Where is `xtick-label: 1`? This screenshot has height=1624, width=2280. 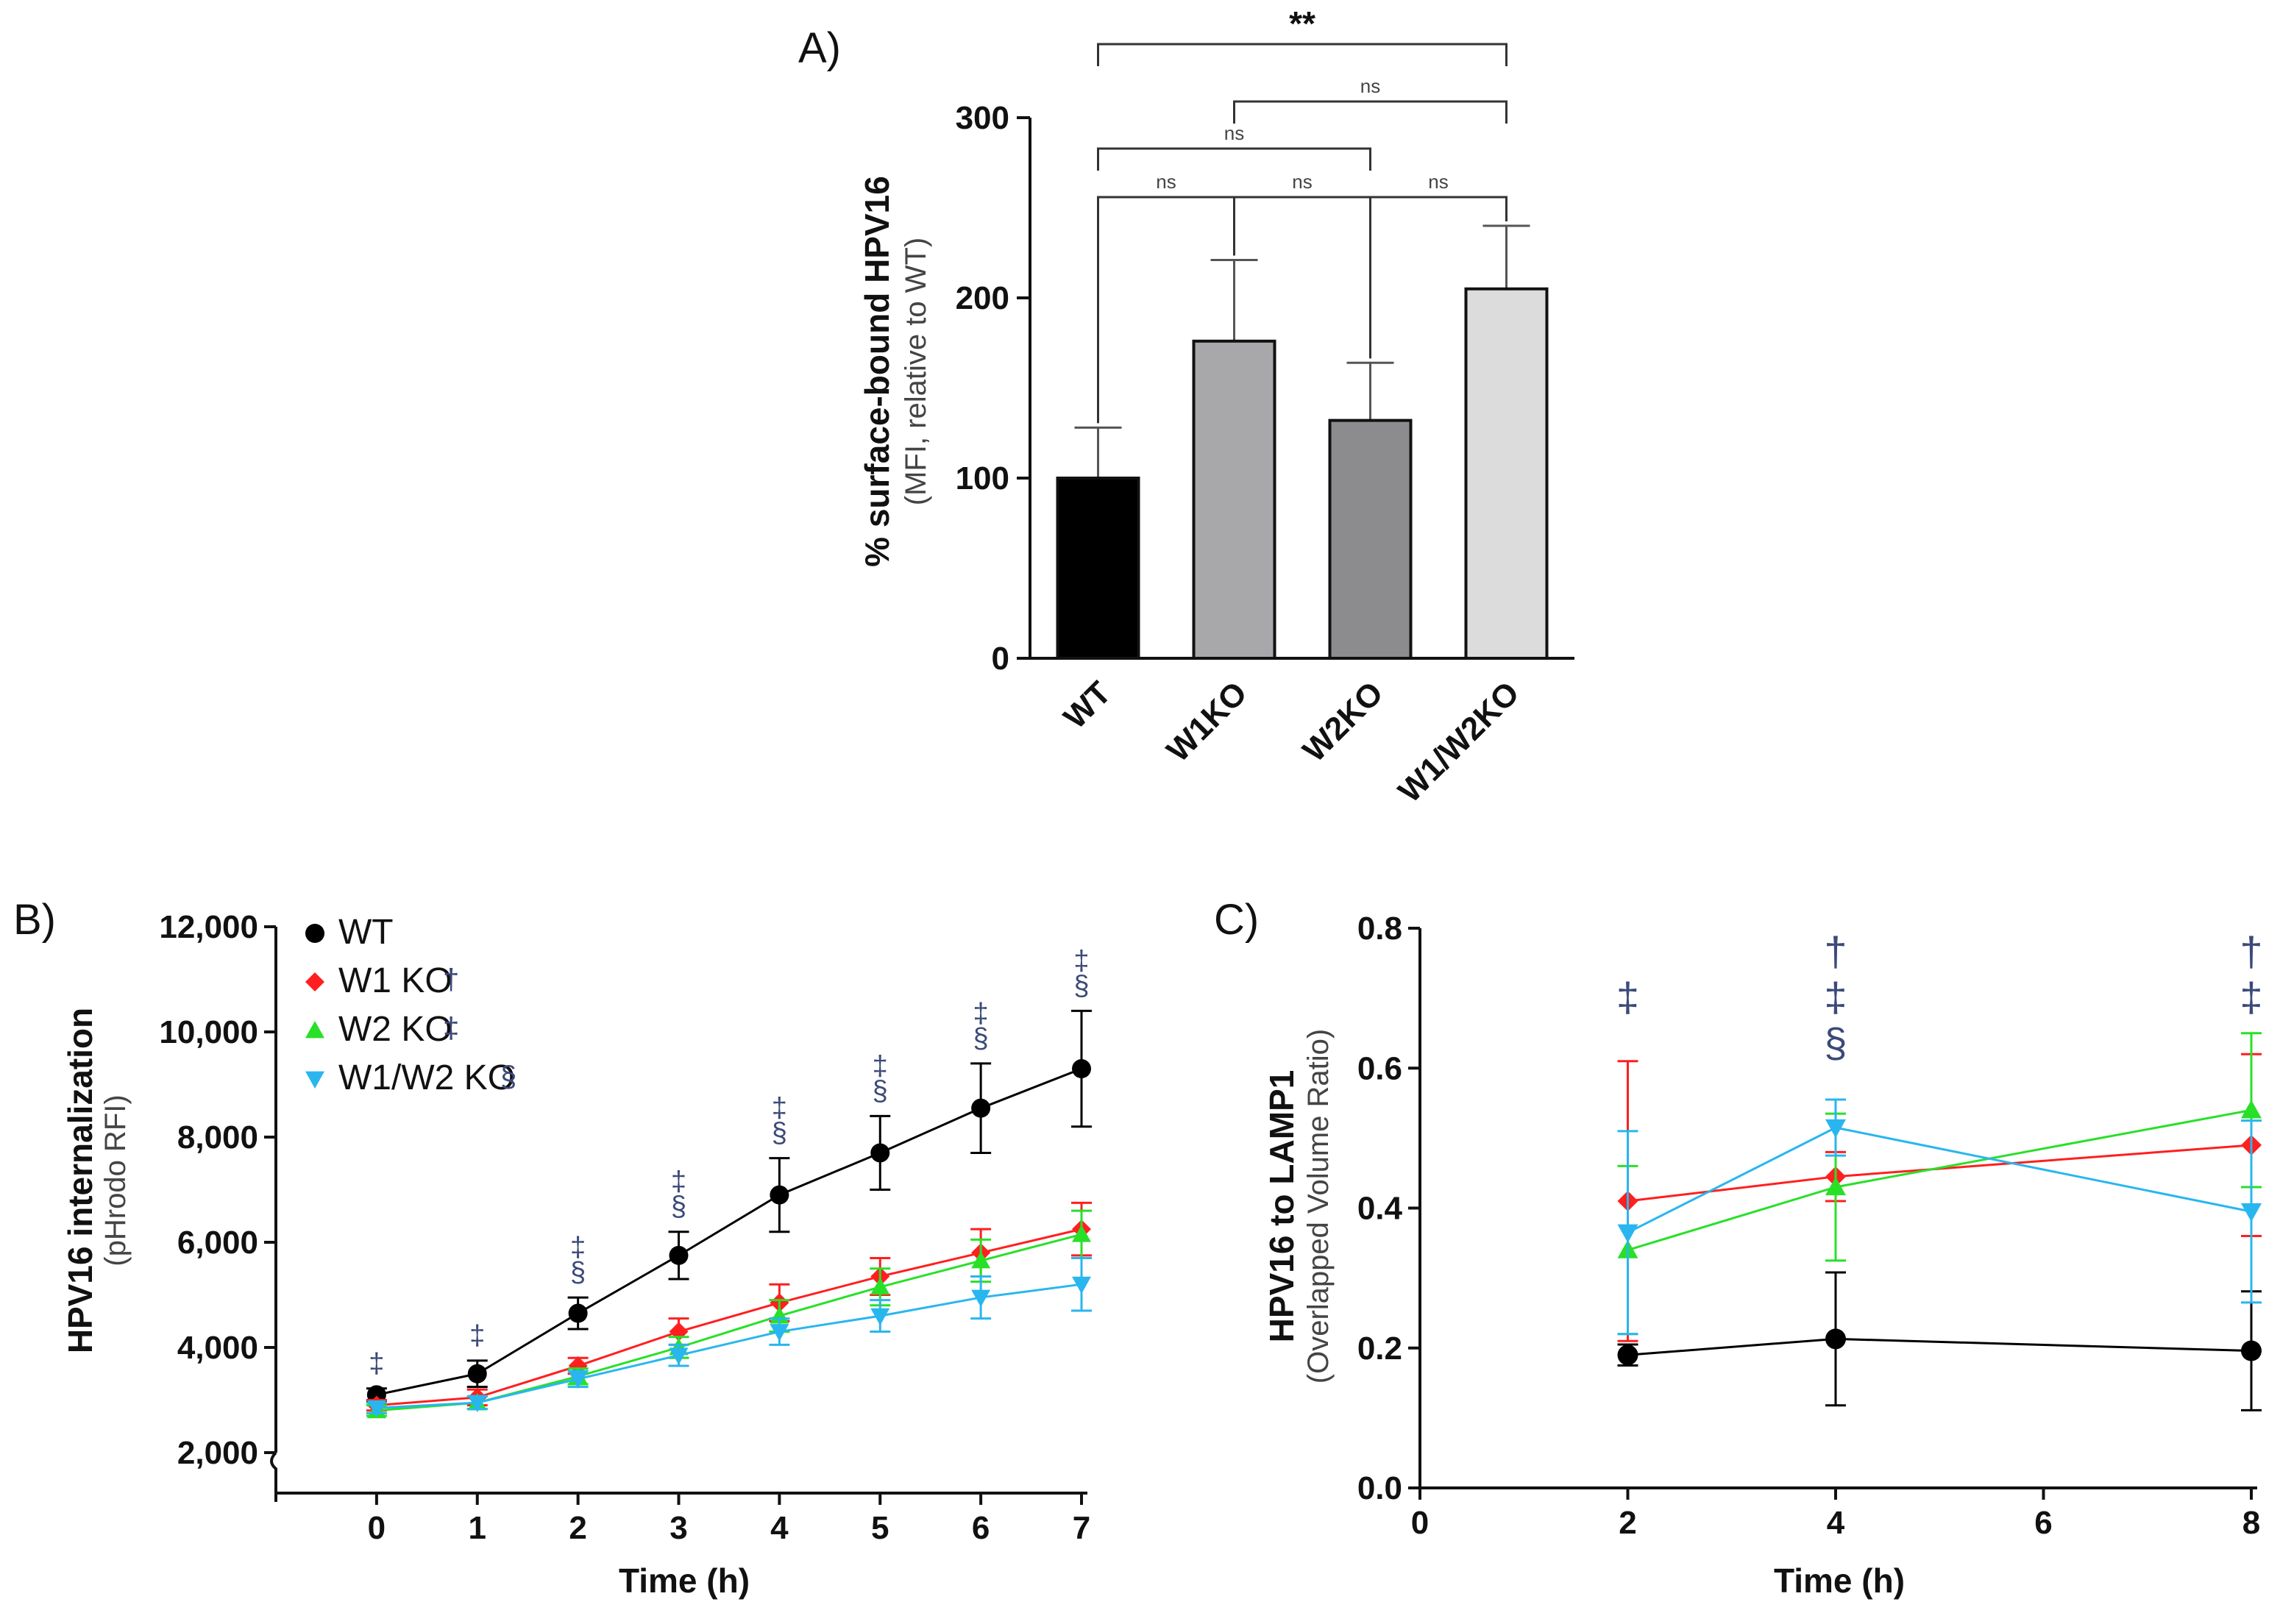
xtick-label: 1 is located at coordinates (477, 1528).